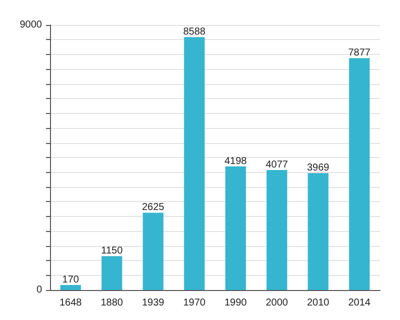 The width and height of the screenshot is (400, 320). What do you see at coordinates (277, 164) in the screenshot?
I see `data-label: 4077` at bounding box center [277, 164].